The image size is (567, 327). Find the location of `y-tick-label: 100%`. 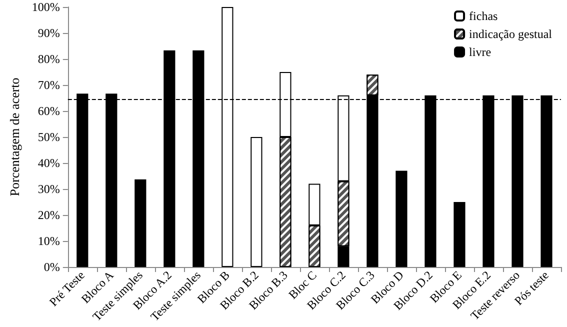

y-tick-label: 100% is located at coordinates (46, 7).